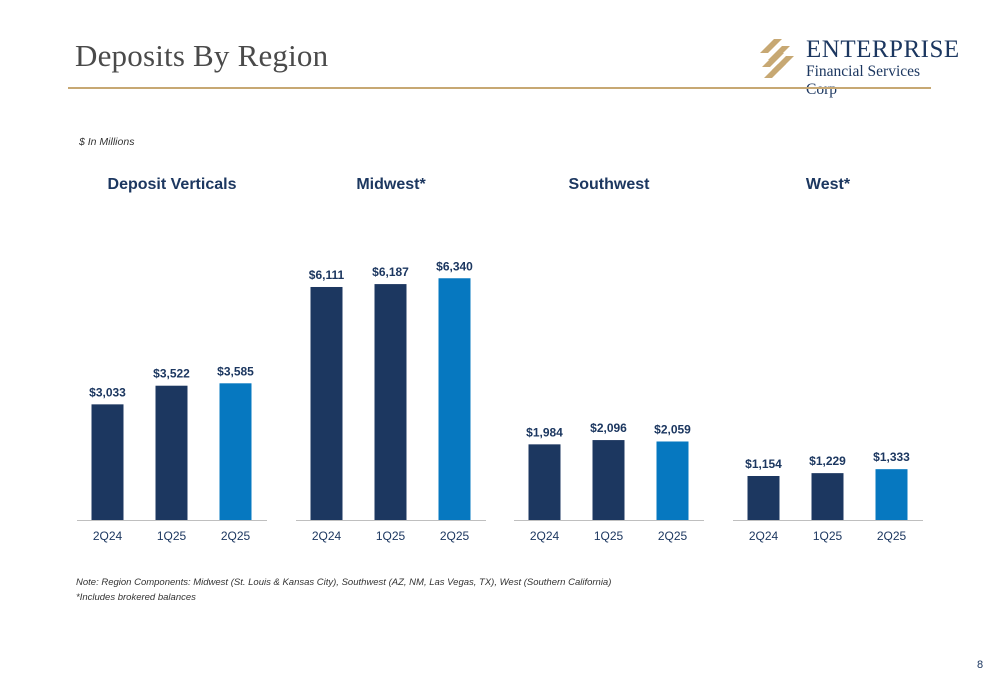  What do you see at coordinates (499, 88) in the screenshot?
I see `header-divider` at bounding box center [499, 88].